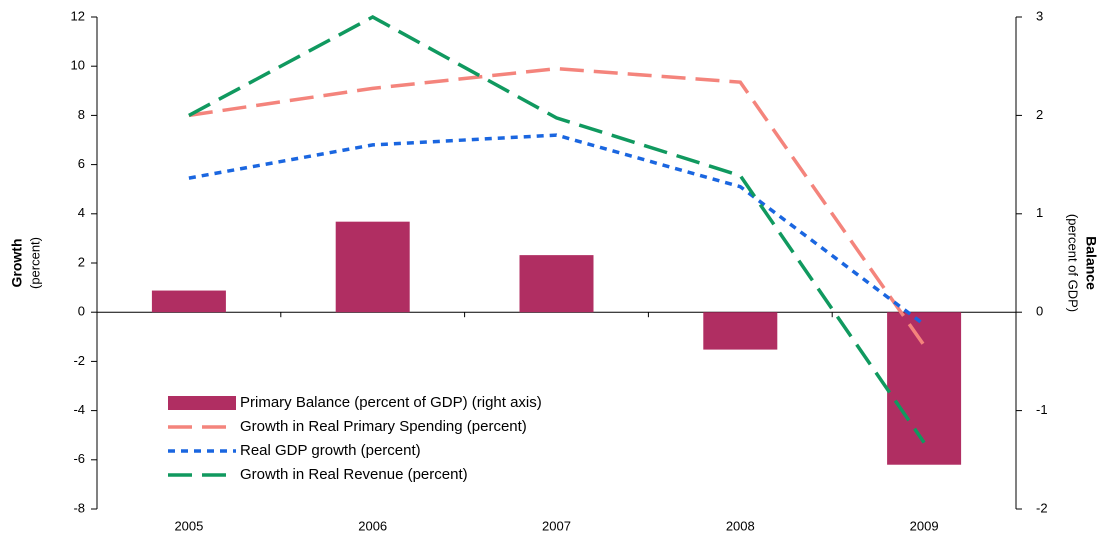 The height and width of the screenshot is (537, 1099). What do you see at coordinates (202, 403) in the screenshot?
I see `legend-swatch` at bounding box center [202, 403].